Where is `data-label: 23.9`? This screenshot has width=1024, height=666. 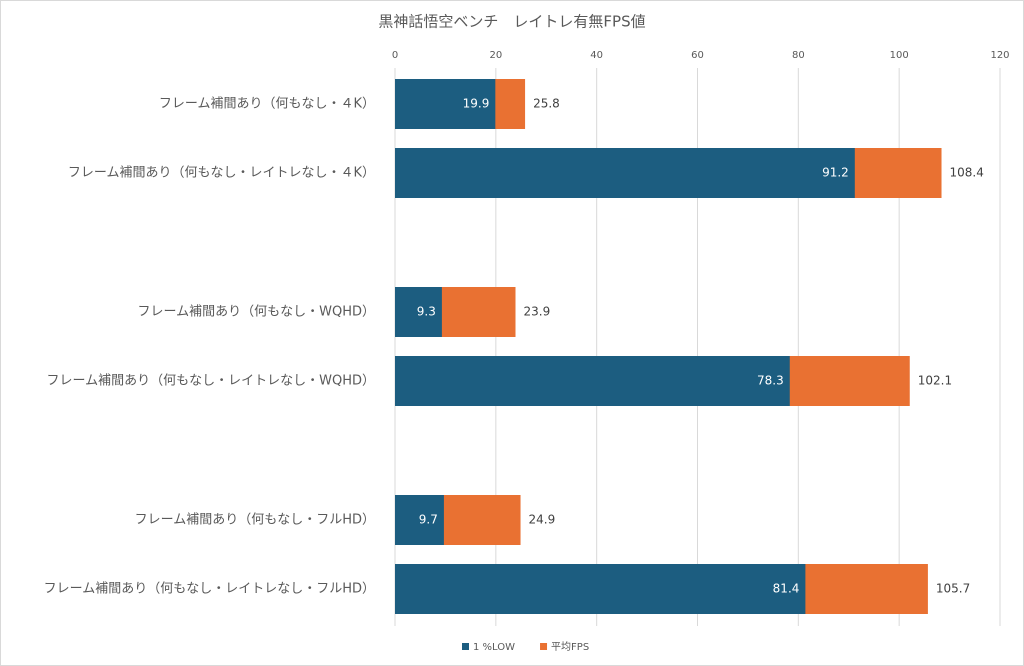
data-label: 23.9 is located at coordinates (536, 312).